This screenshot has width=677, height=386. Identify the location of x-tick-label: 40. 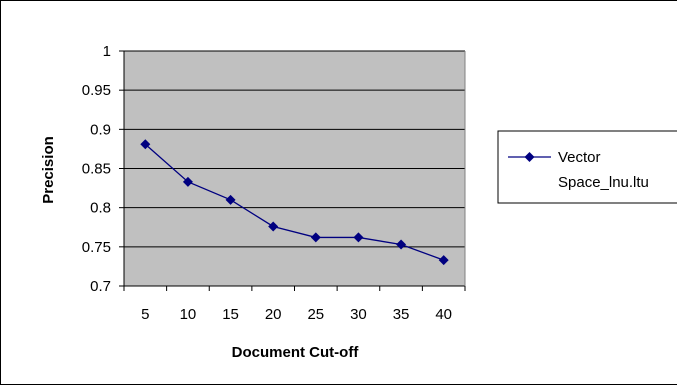
(443, 314).